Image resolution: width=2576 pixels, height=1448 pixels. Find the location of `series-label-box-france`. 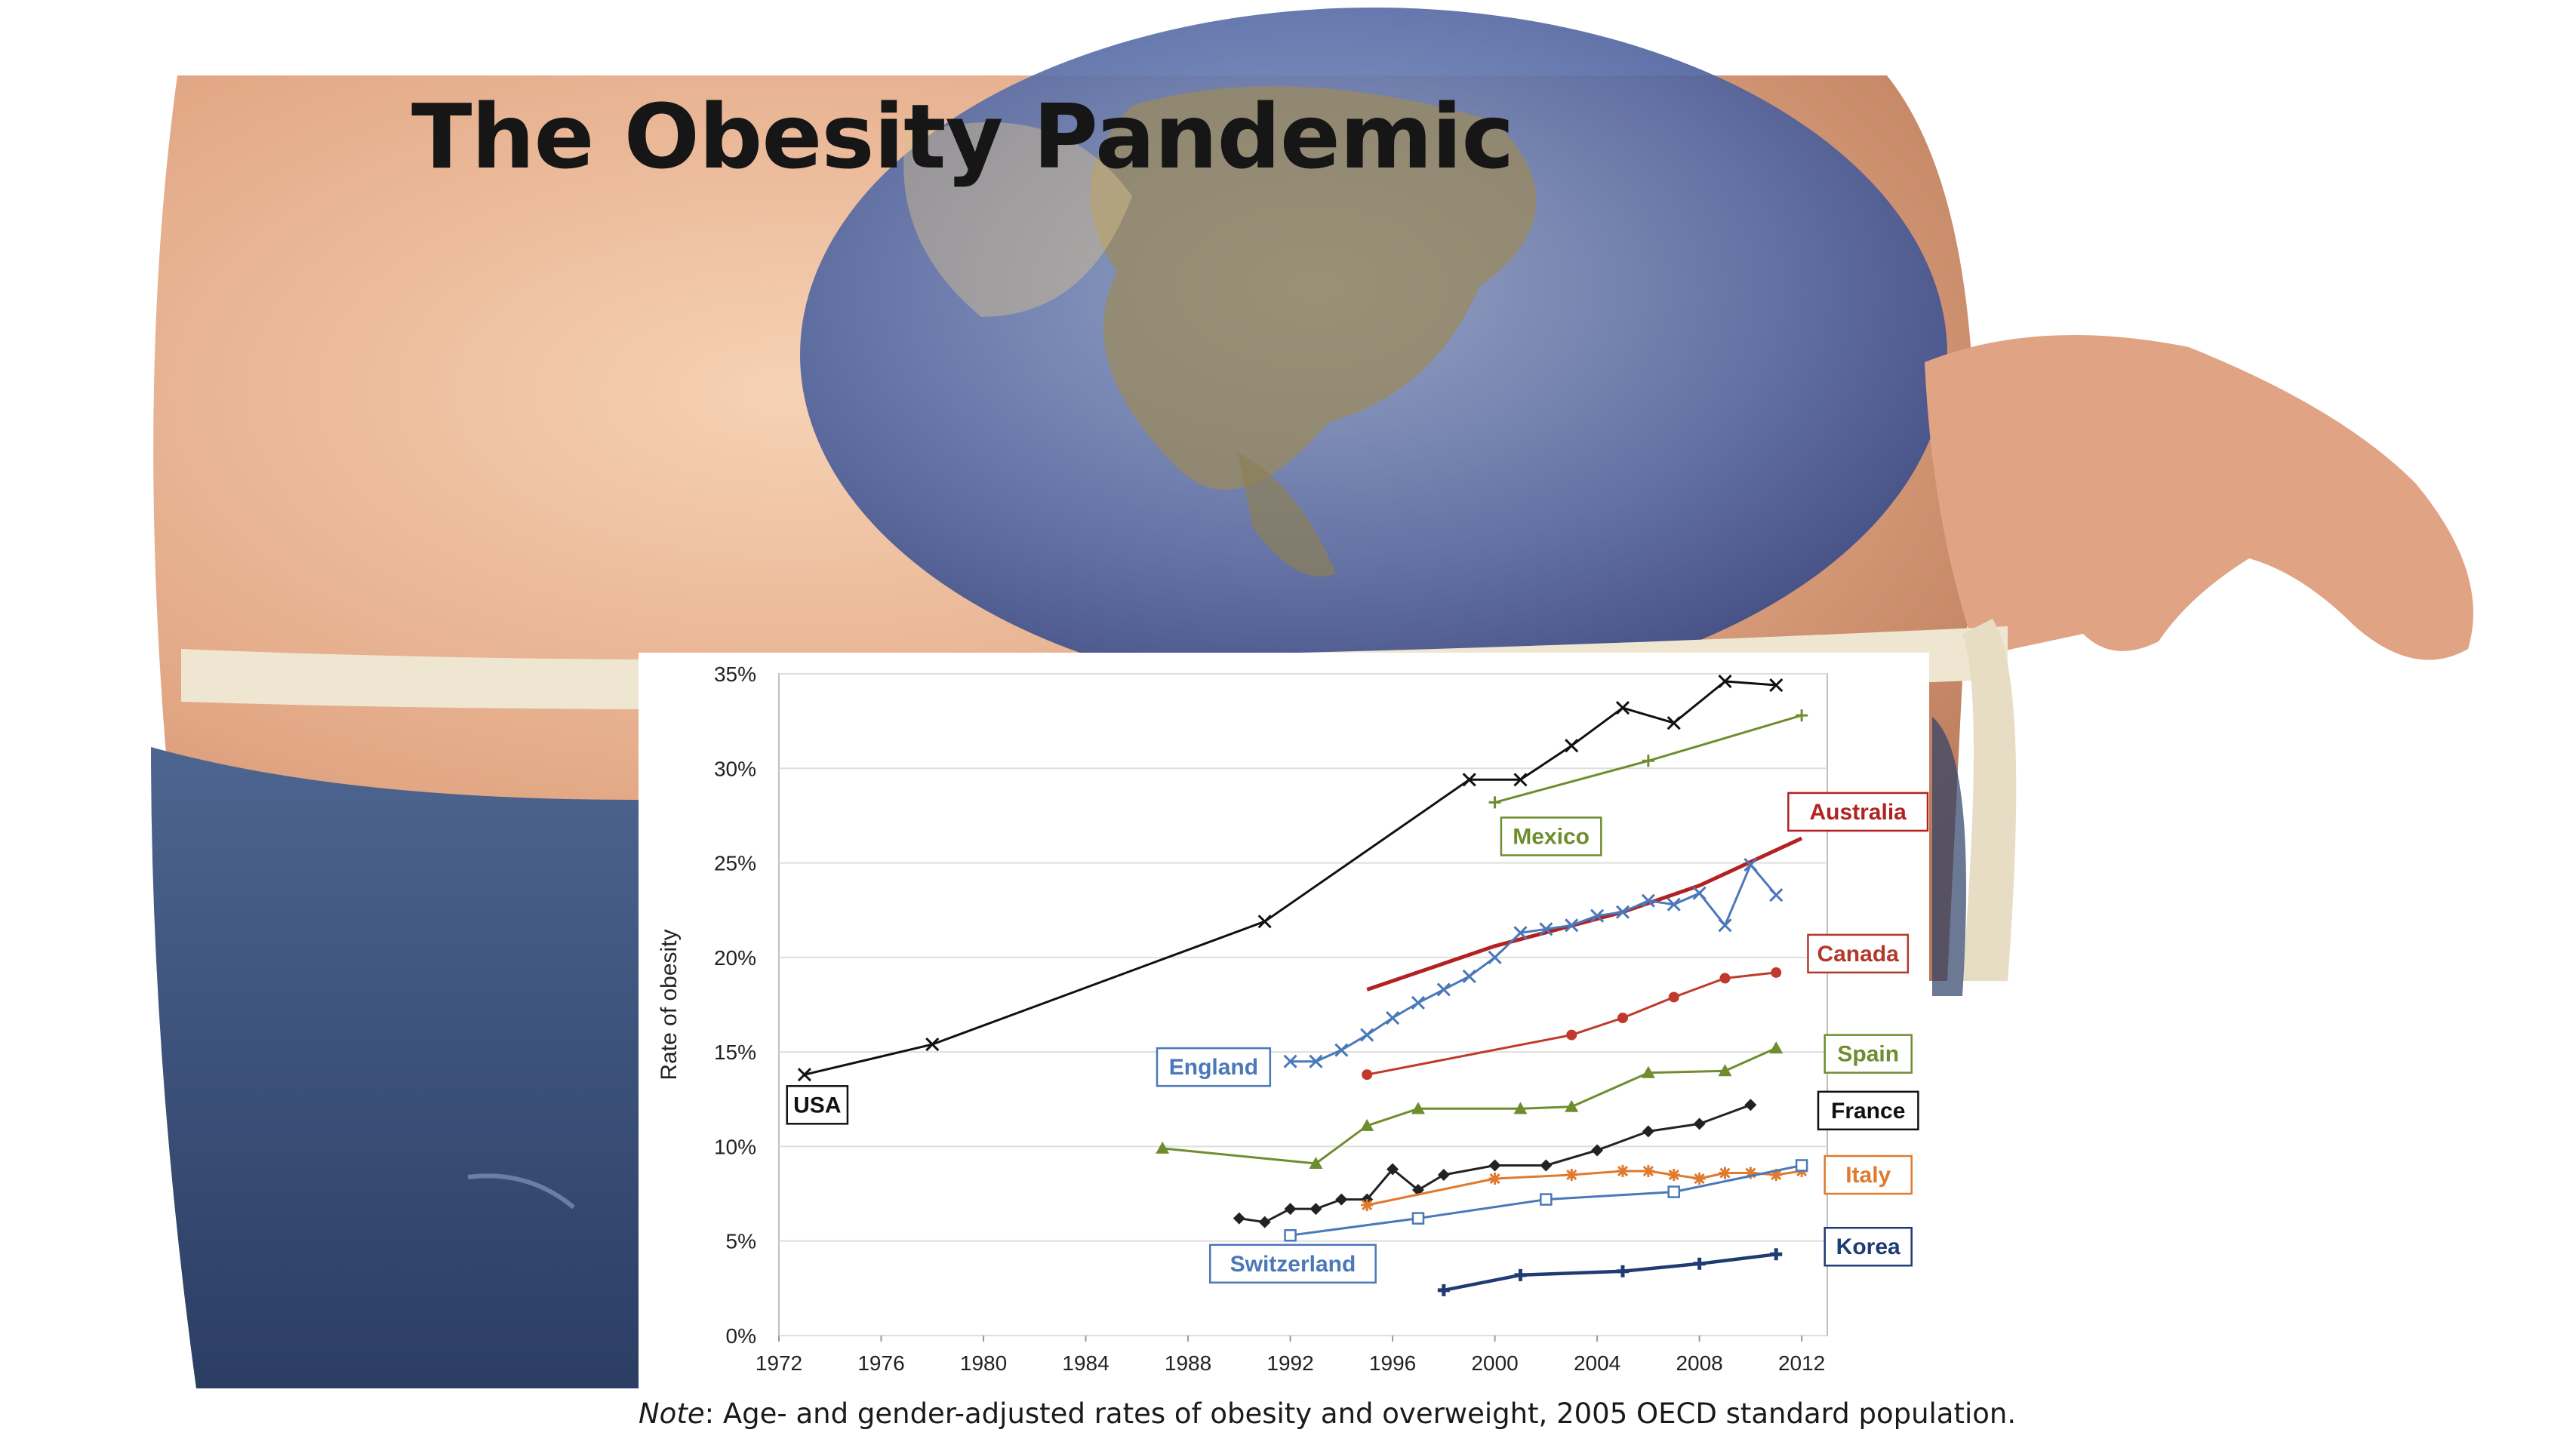

series-label-box-france is located at coordinates (1868, 1110).